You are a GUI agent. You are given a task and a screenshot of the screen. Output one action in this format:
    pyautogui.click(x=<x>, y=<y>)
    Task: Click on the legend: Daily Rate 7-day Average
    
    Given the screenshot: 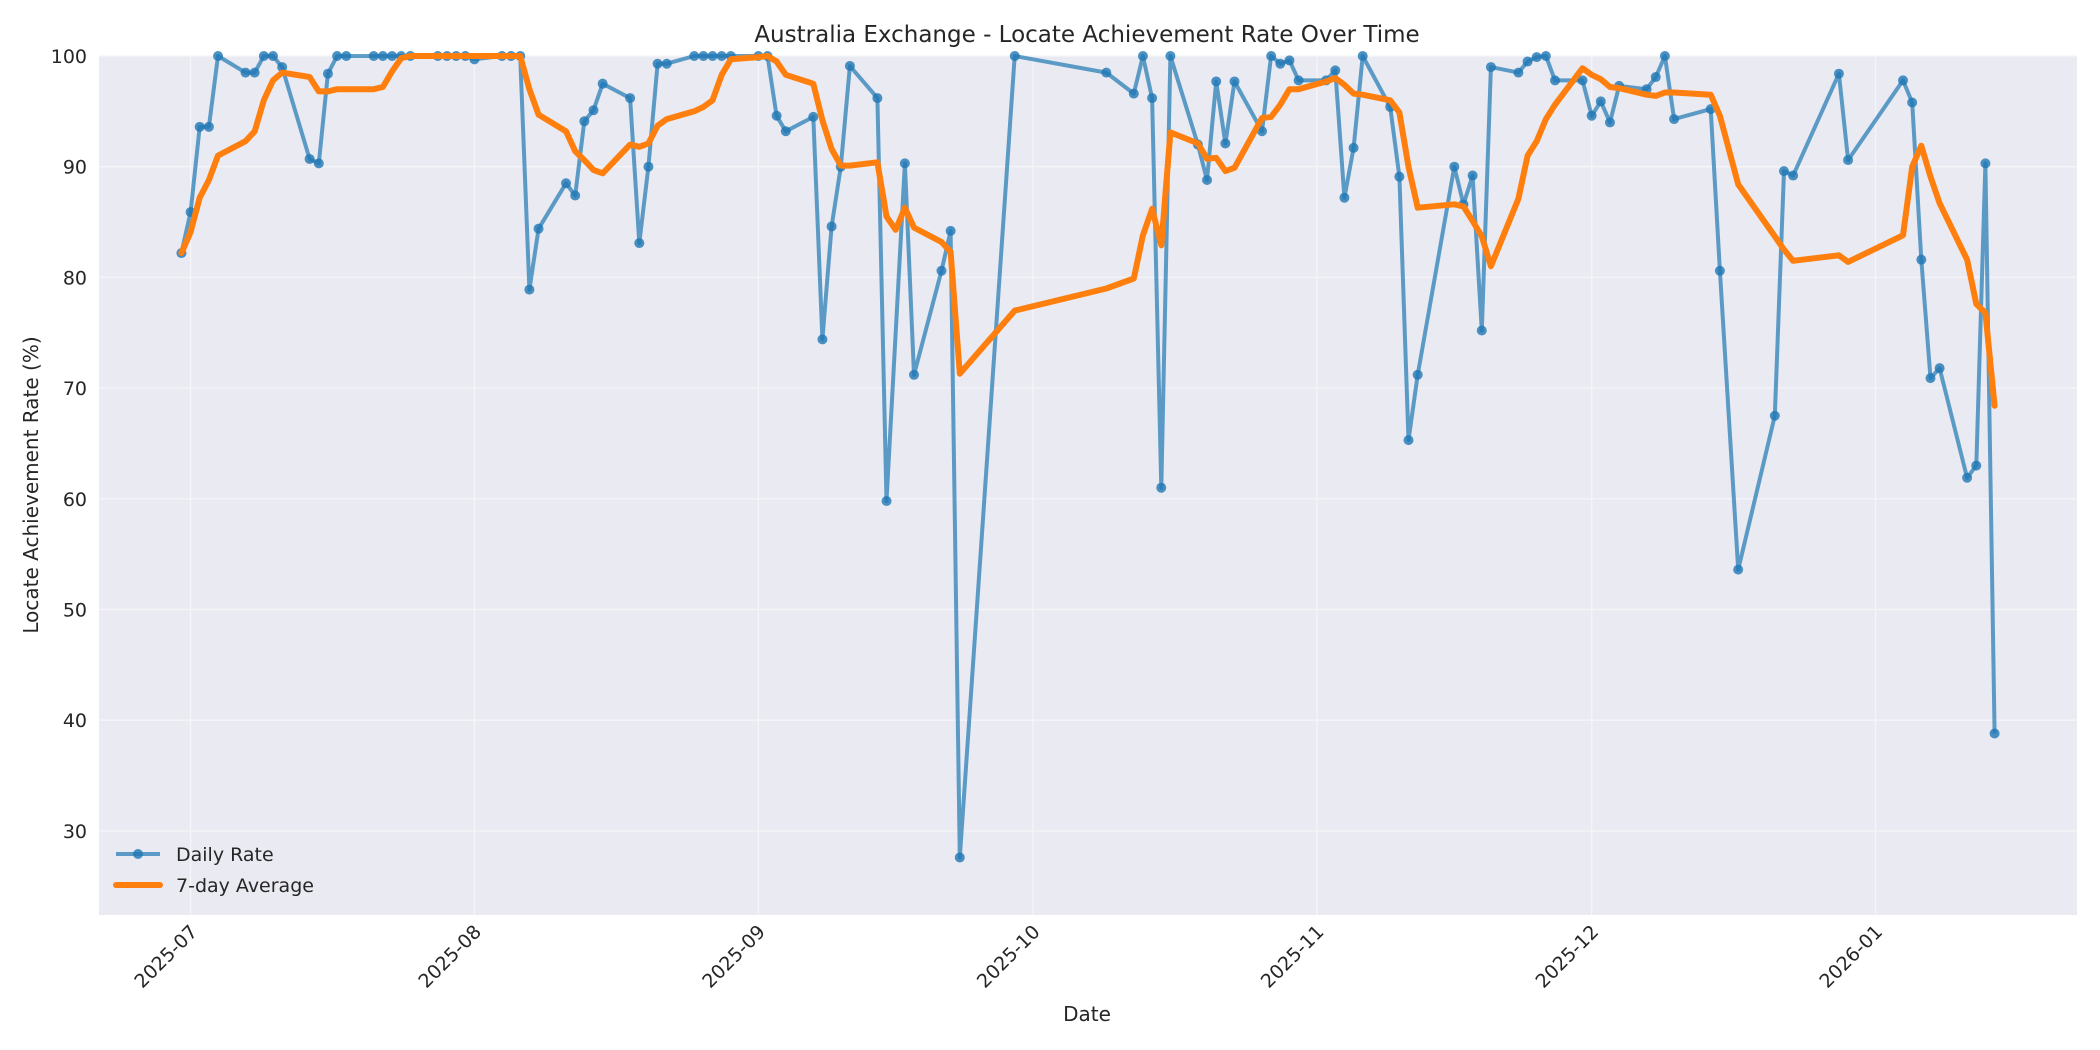 What is the action you would take?
    pyautogui.click(x=213, y=870)
    